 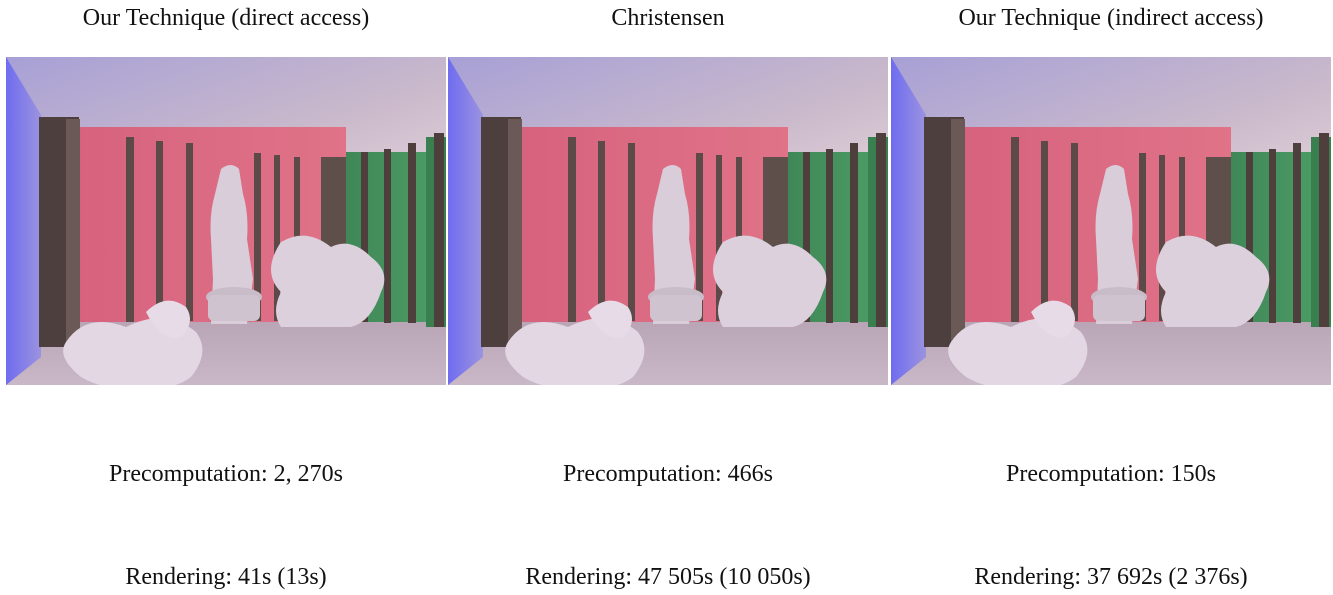 What do you see at coordinates (1111, 474) in the screenshot?
I see `precomputation-time: Precomputation: 150s` at bounding box center [1111, 474].